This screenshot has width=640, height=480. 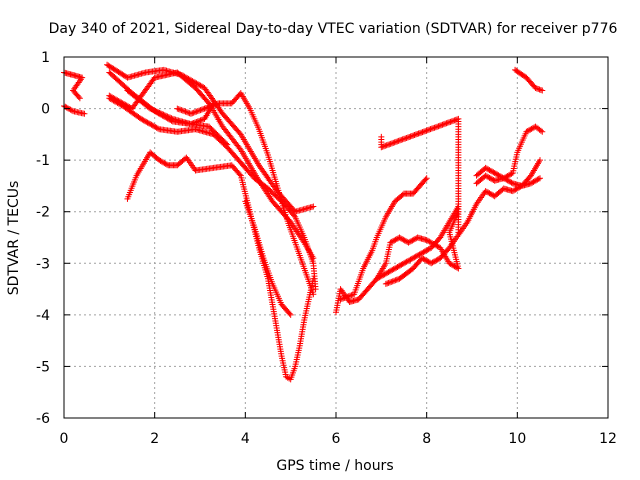 I want to click on x-tick-label: 6, so click(x=336, y=439).